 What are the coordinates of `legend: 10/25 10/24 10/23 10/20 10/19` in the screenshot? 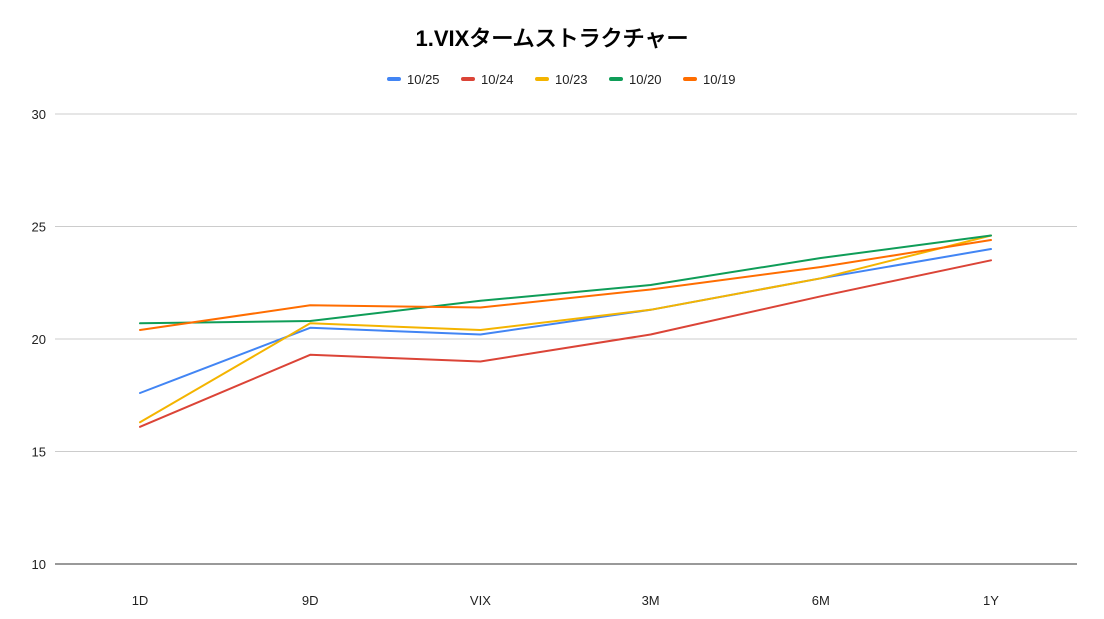 It's located at (561, 79).